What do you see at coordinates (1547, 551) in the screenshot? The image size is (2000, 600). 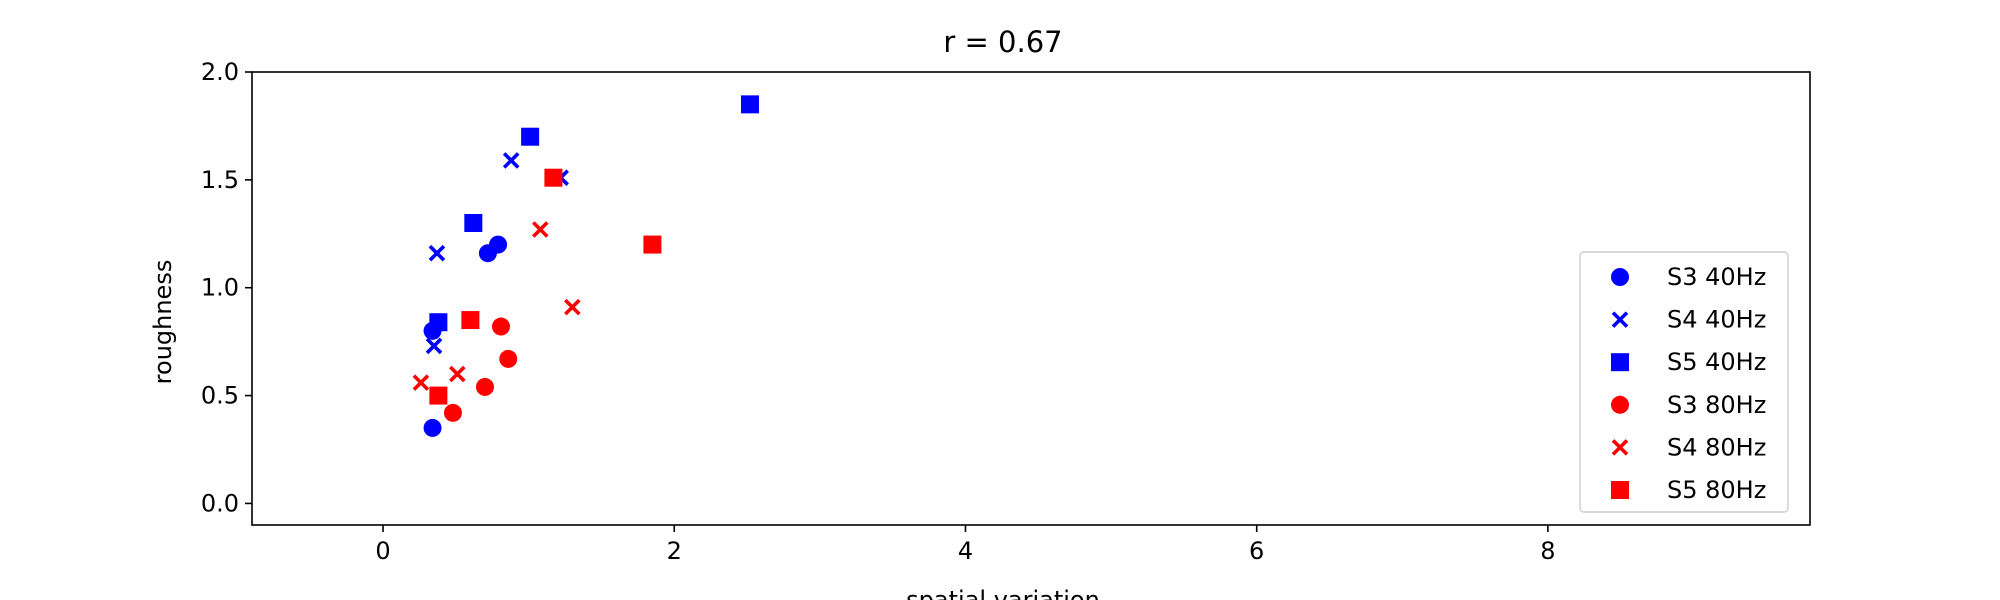 I see `x-tick-label: 8` at bounding box center [1547, 551].